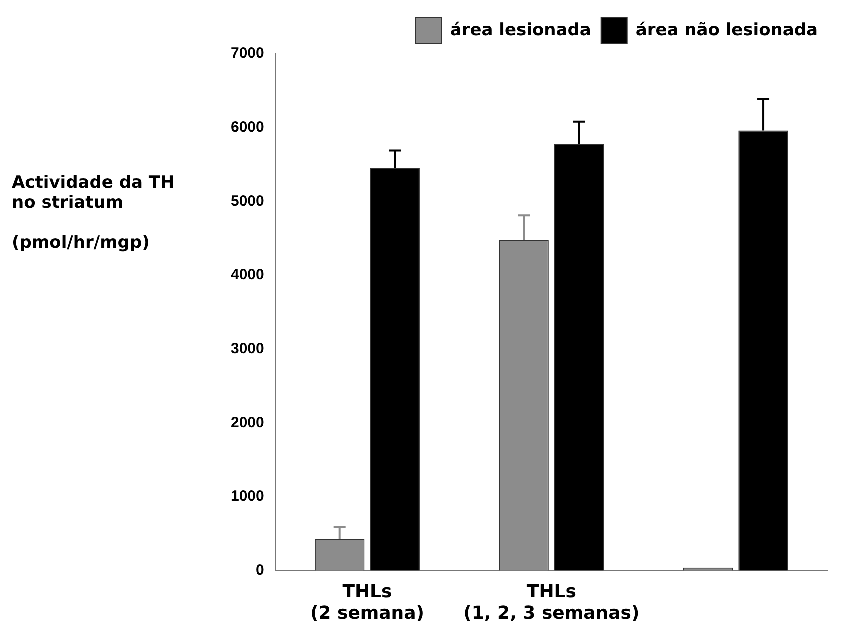 Image resolution: width=857 pixels, height=635 pixels. I want to click on y-tick-label: 3000, so click(247, 349).